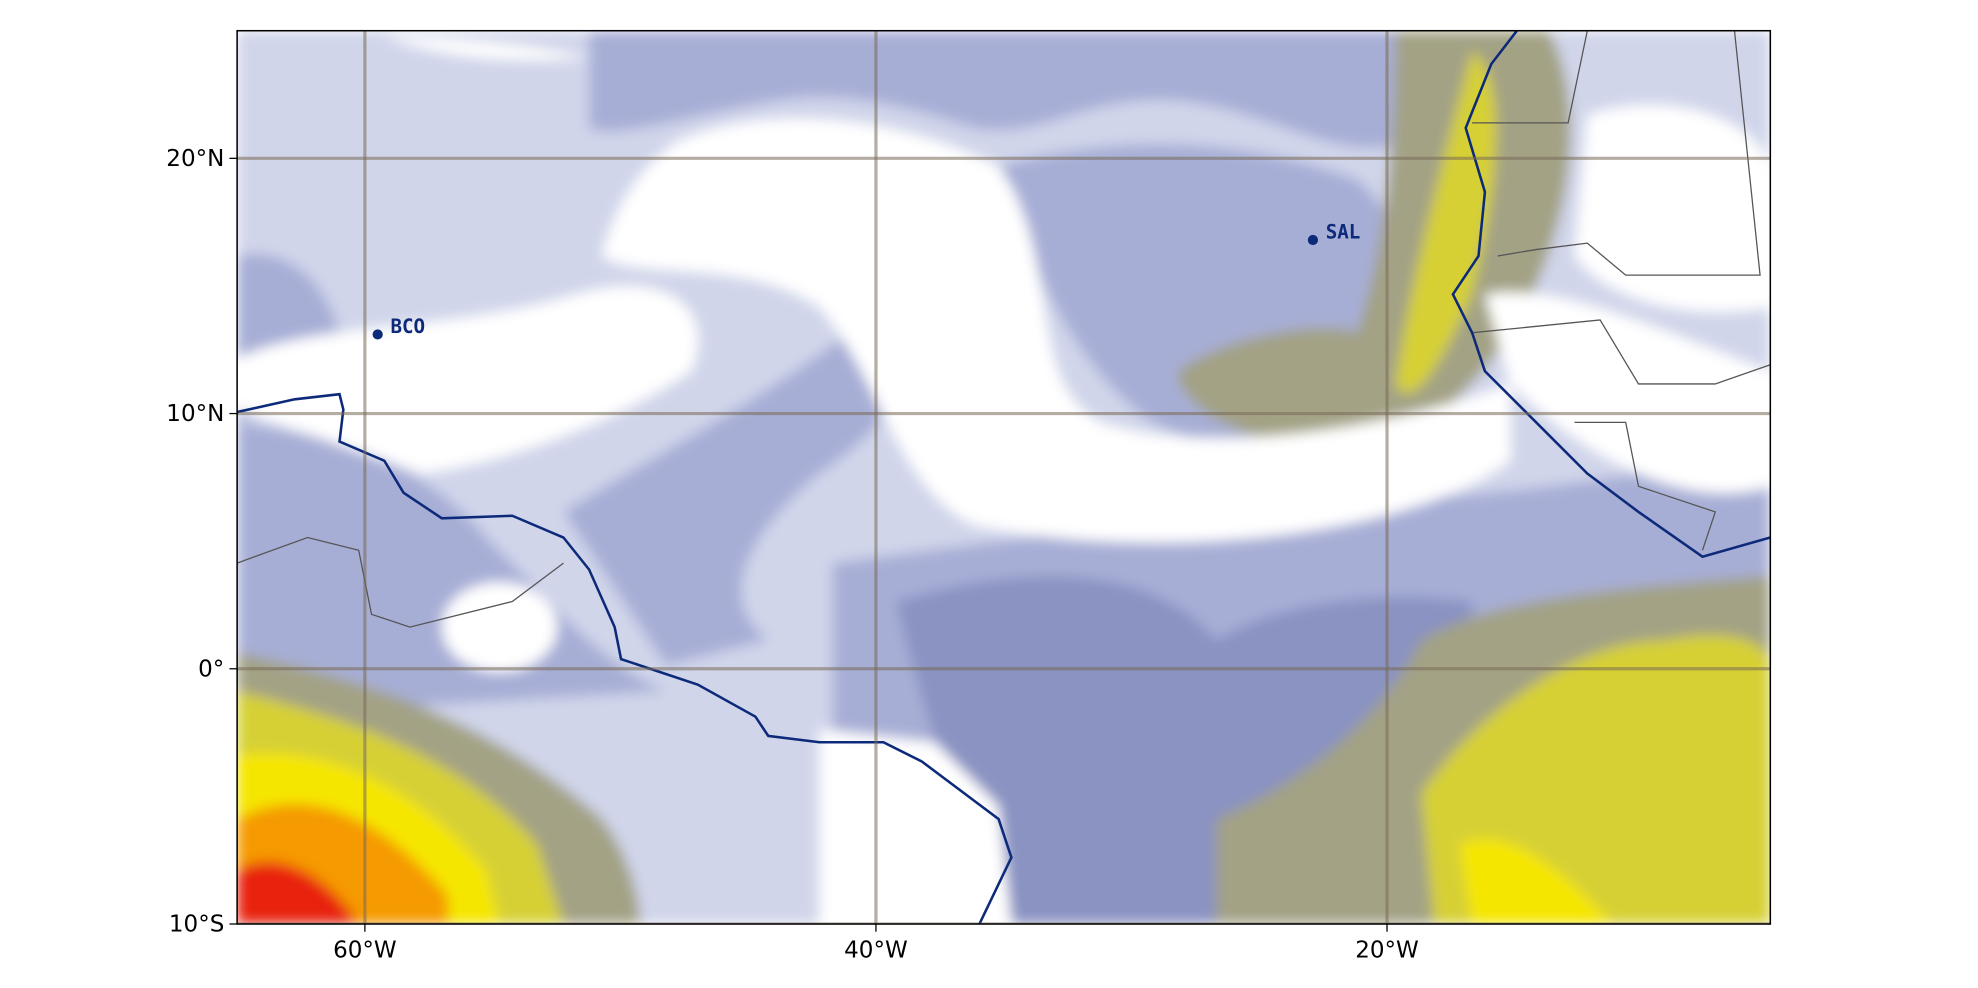  Describe the element at coordinates (211, 669) in the screenshot. I see `y-tick-label: 0°` at that location.